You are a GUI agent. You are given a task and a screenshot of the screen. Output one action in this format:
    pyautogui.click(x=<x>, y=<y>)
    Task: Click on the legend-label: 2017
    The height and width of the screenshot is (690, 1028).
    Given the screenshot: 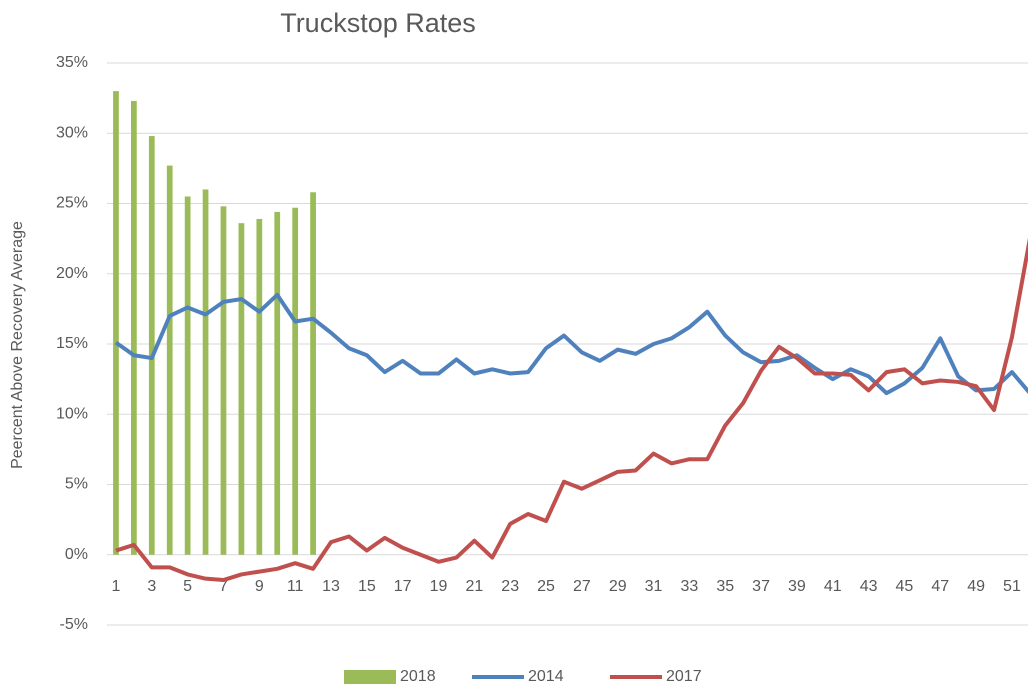 What is the action you would take?
    pyautogui.click(x=684, y=676)
    